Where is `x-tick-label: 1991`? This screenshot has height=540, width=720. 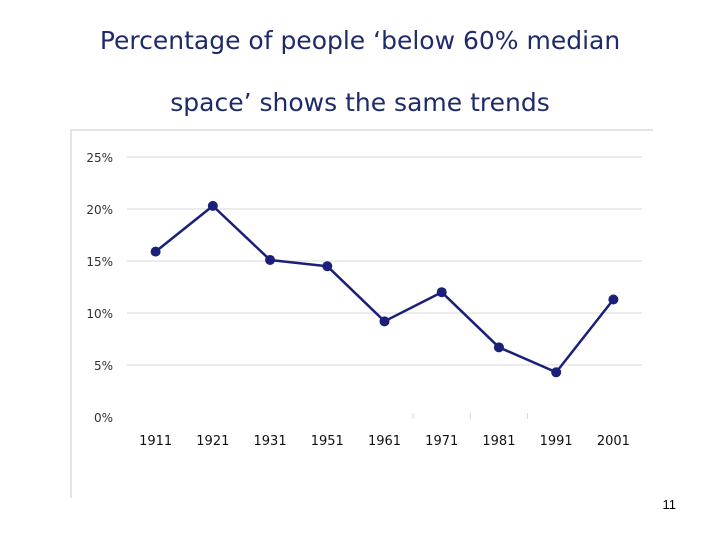 x-tick-label: 1991 is located at coordinates (556, 441).